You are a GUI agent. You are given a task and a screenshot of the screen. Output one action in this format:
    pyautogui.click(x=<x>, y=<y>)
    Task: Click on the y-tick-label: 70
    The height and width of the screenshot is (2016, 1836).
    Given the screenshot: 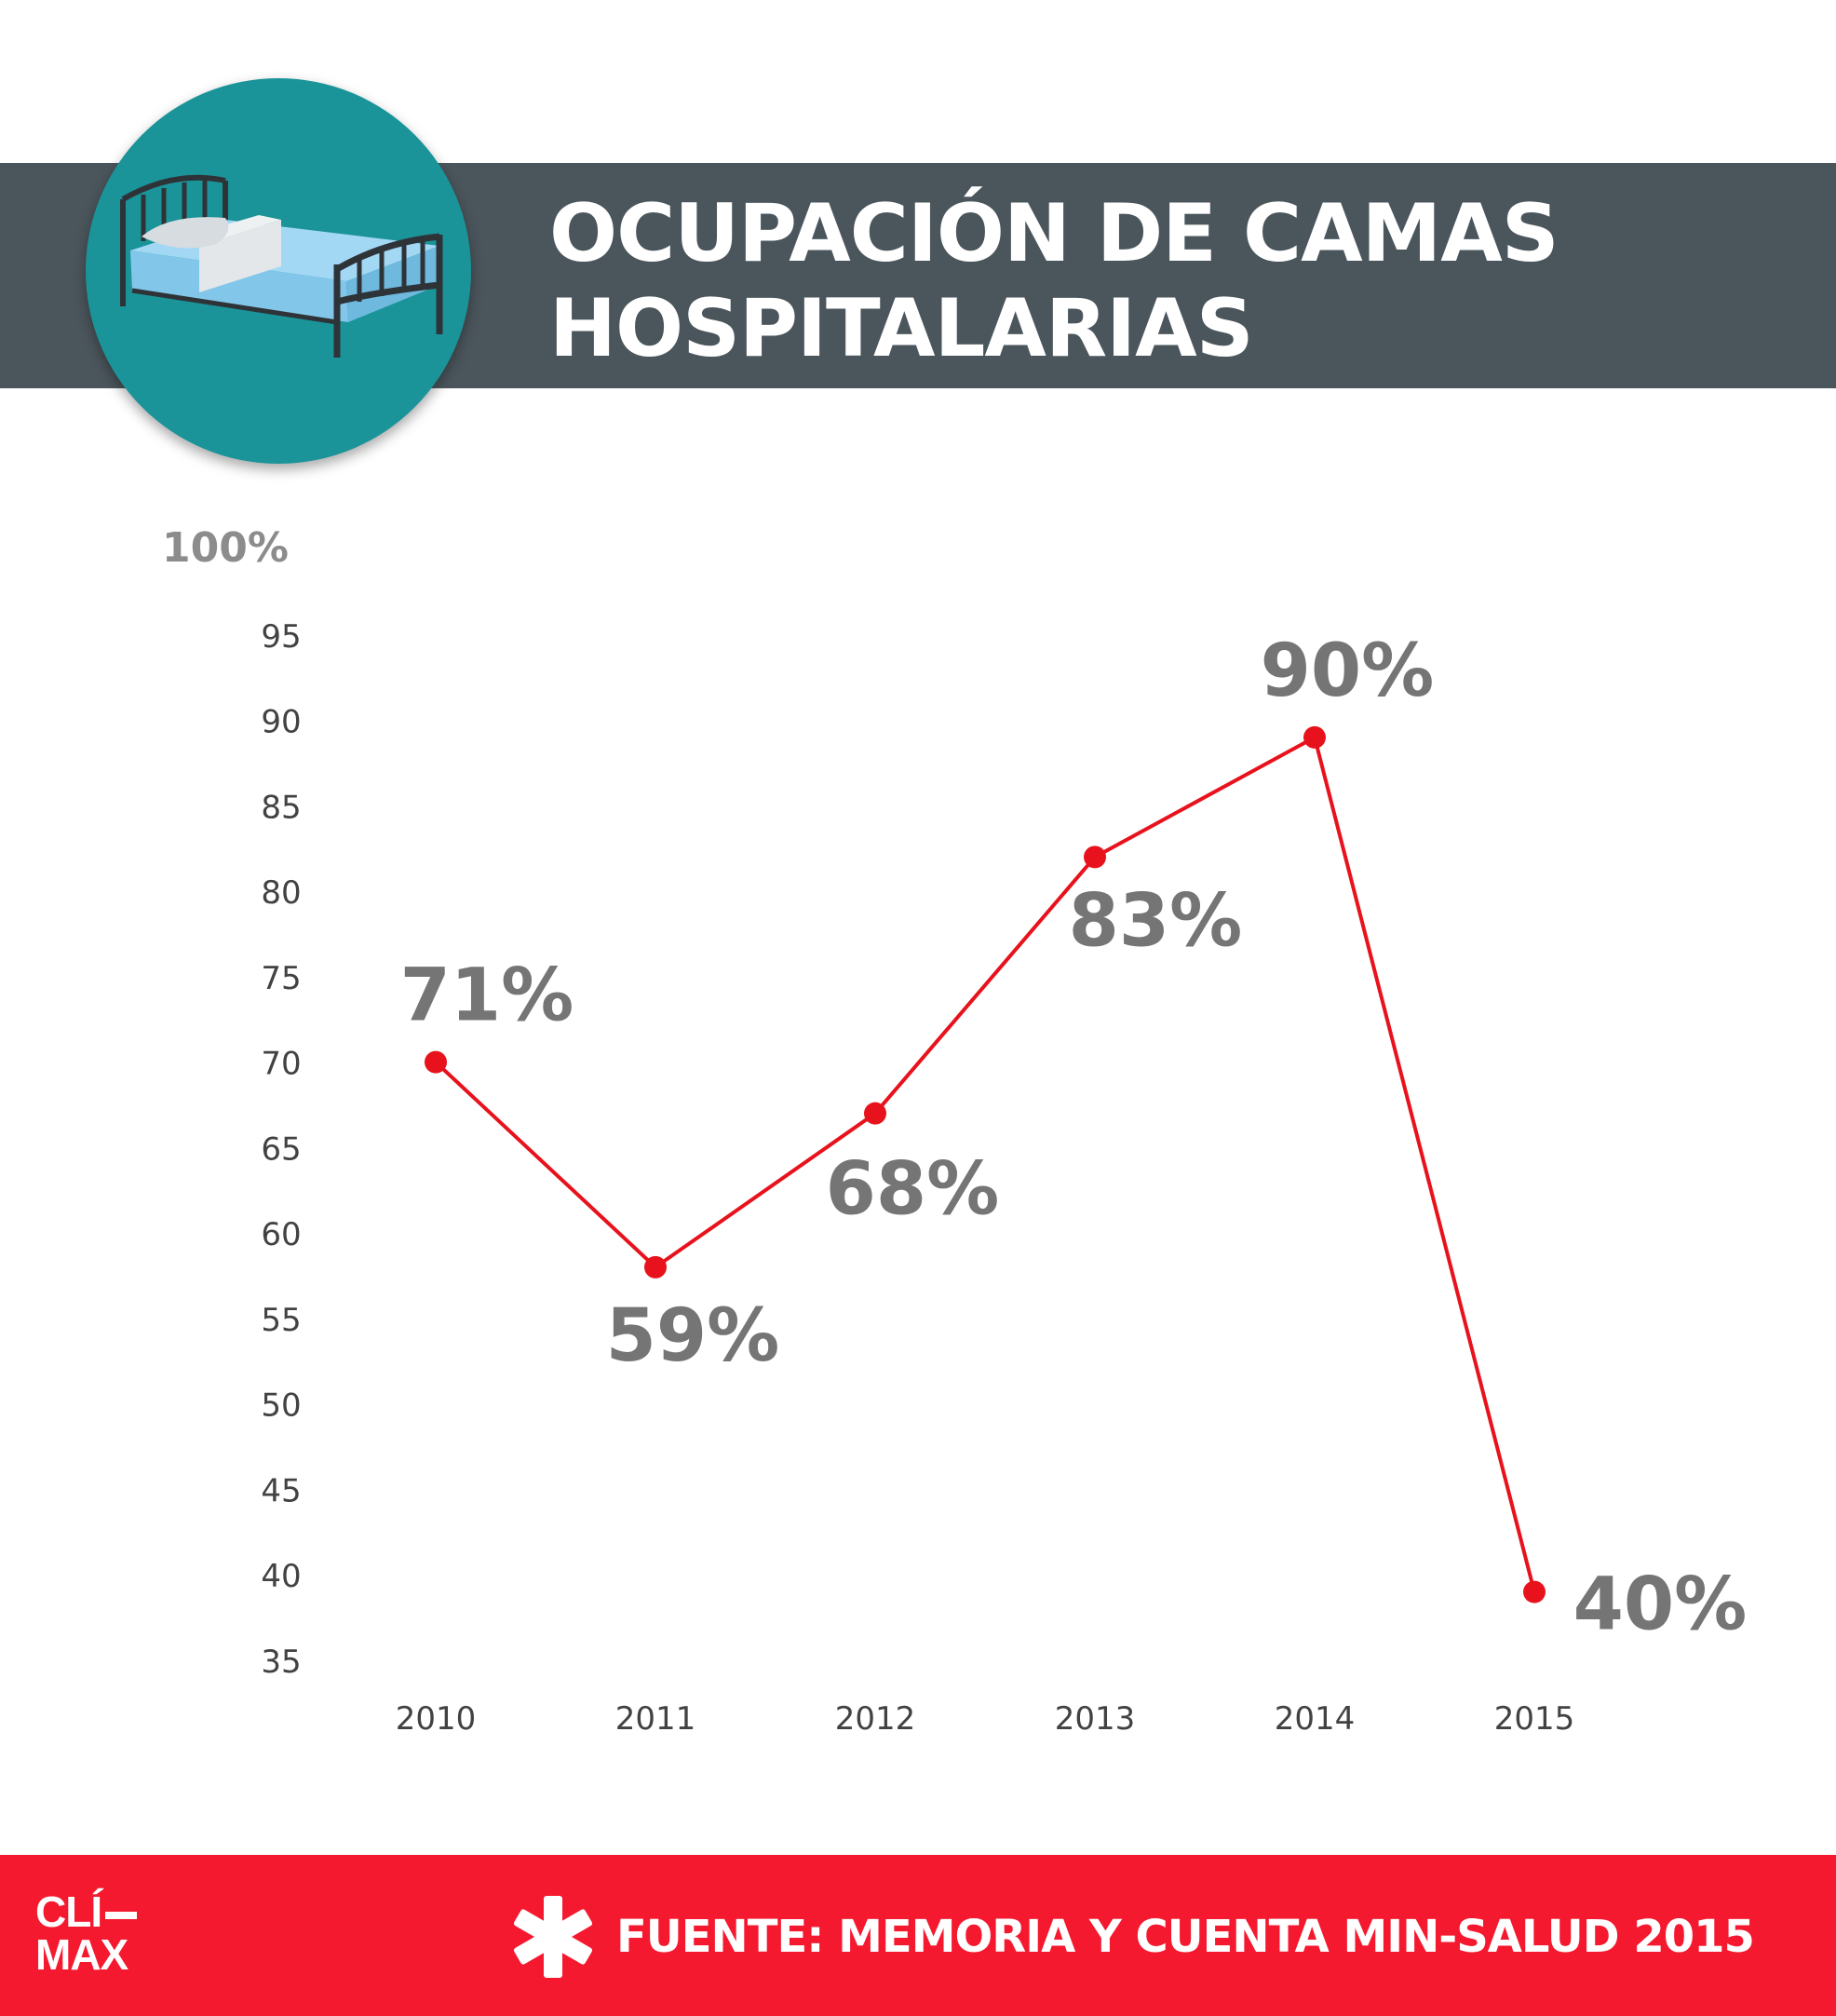 What is the action you would take?
    pyautogui.click(x=281, y=1065)
    